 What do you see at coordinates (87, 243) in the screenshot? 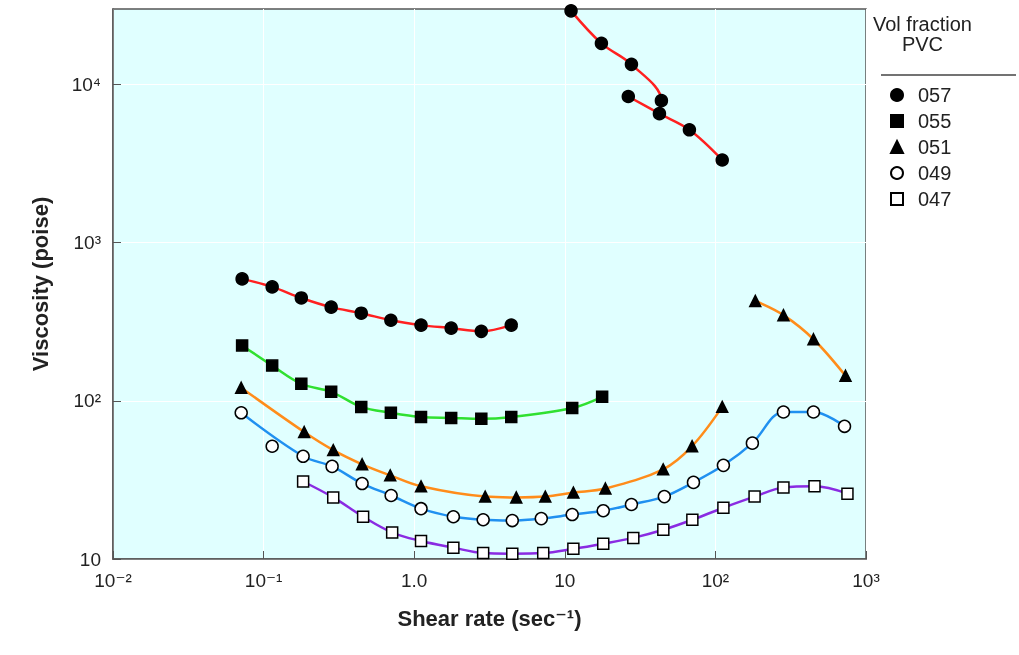
I see `y-tick-label: 10³` at bounding box center [87, 243].